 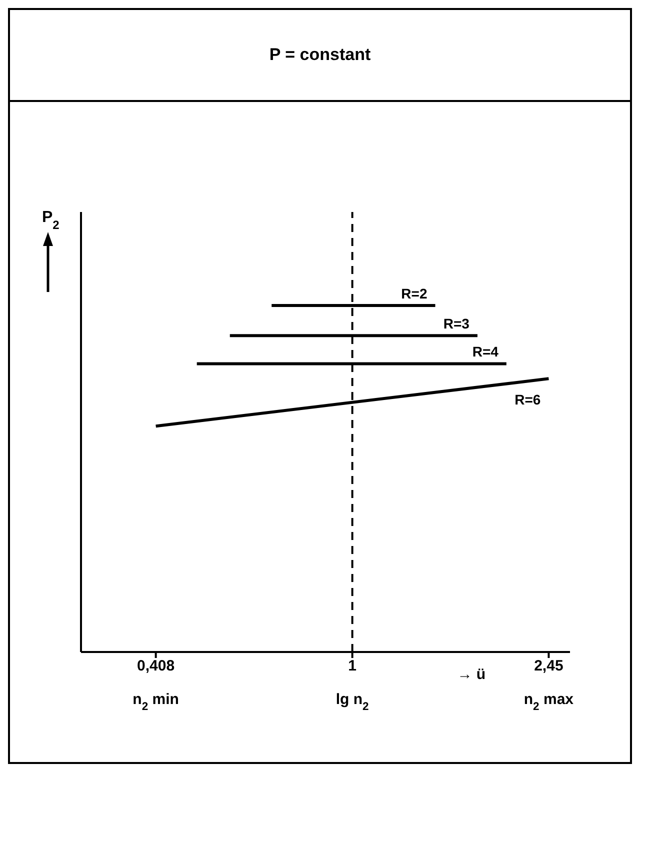 I want to click on text: n$_{2}$ max, so click(x=549, y=702).